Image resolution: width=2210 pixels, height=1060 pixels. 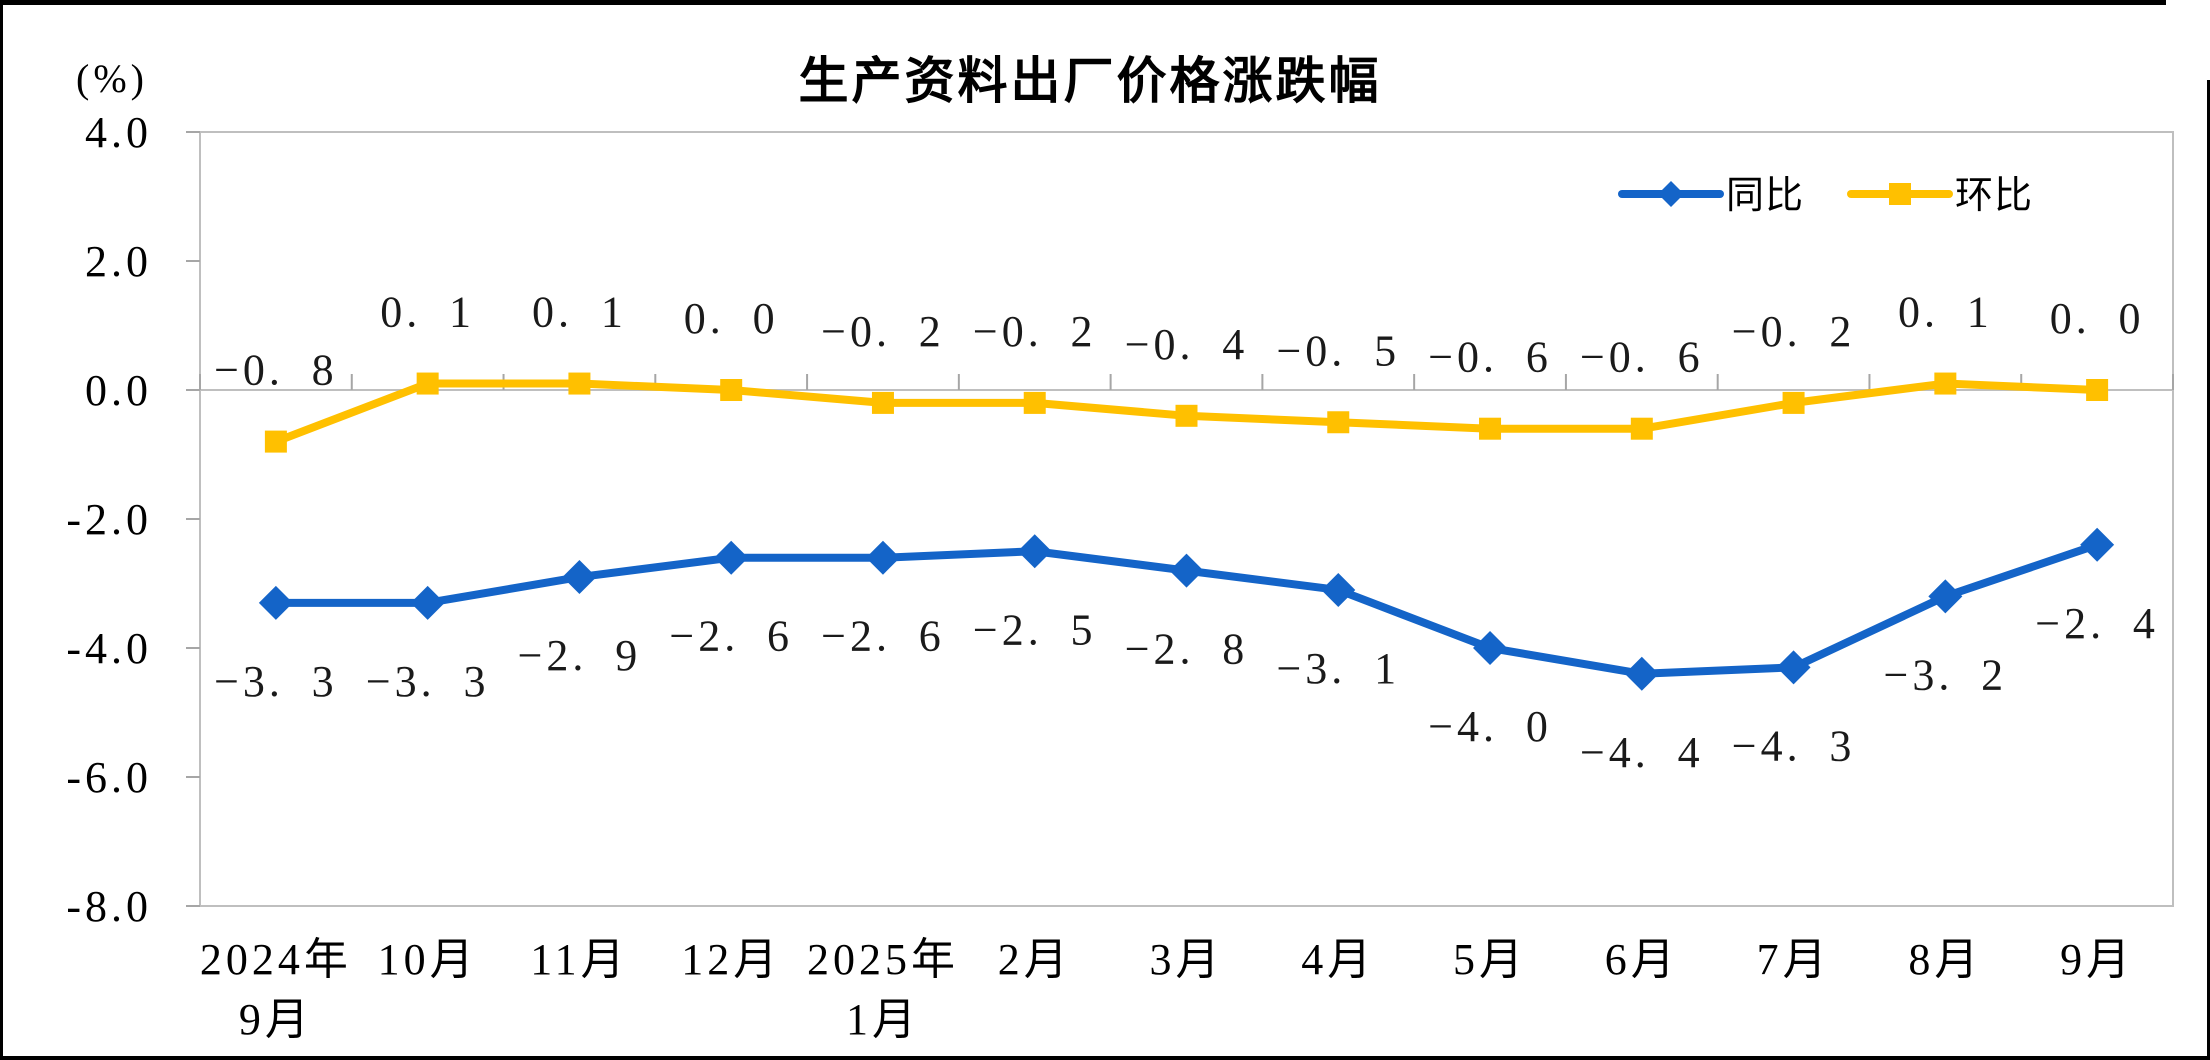 What do you see at coordinates (1642, 752) in the screenshot?
I see `data-label: −4. 4` at bounding box center [1642, 752].